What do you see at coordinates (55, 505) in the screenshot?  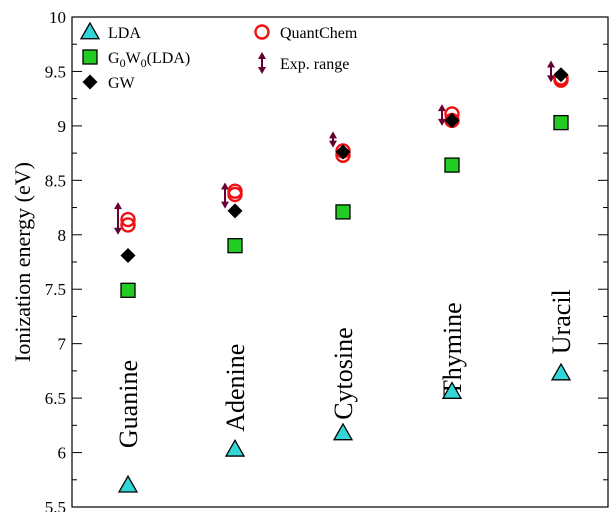 I see `y-tick-label: 5.5` at bounding box center [55, 505].